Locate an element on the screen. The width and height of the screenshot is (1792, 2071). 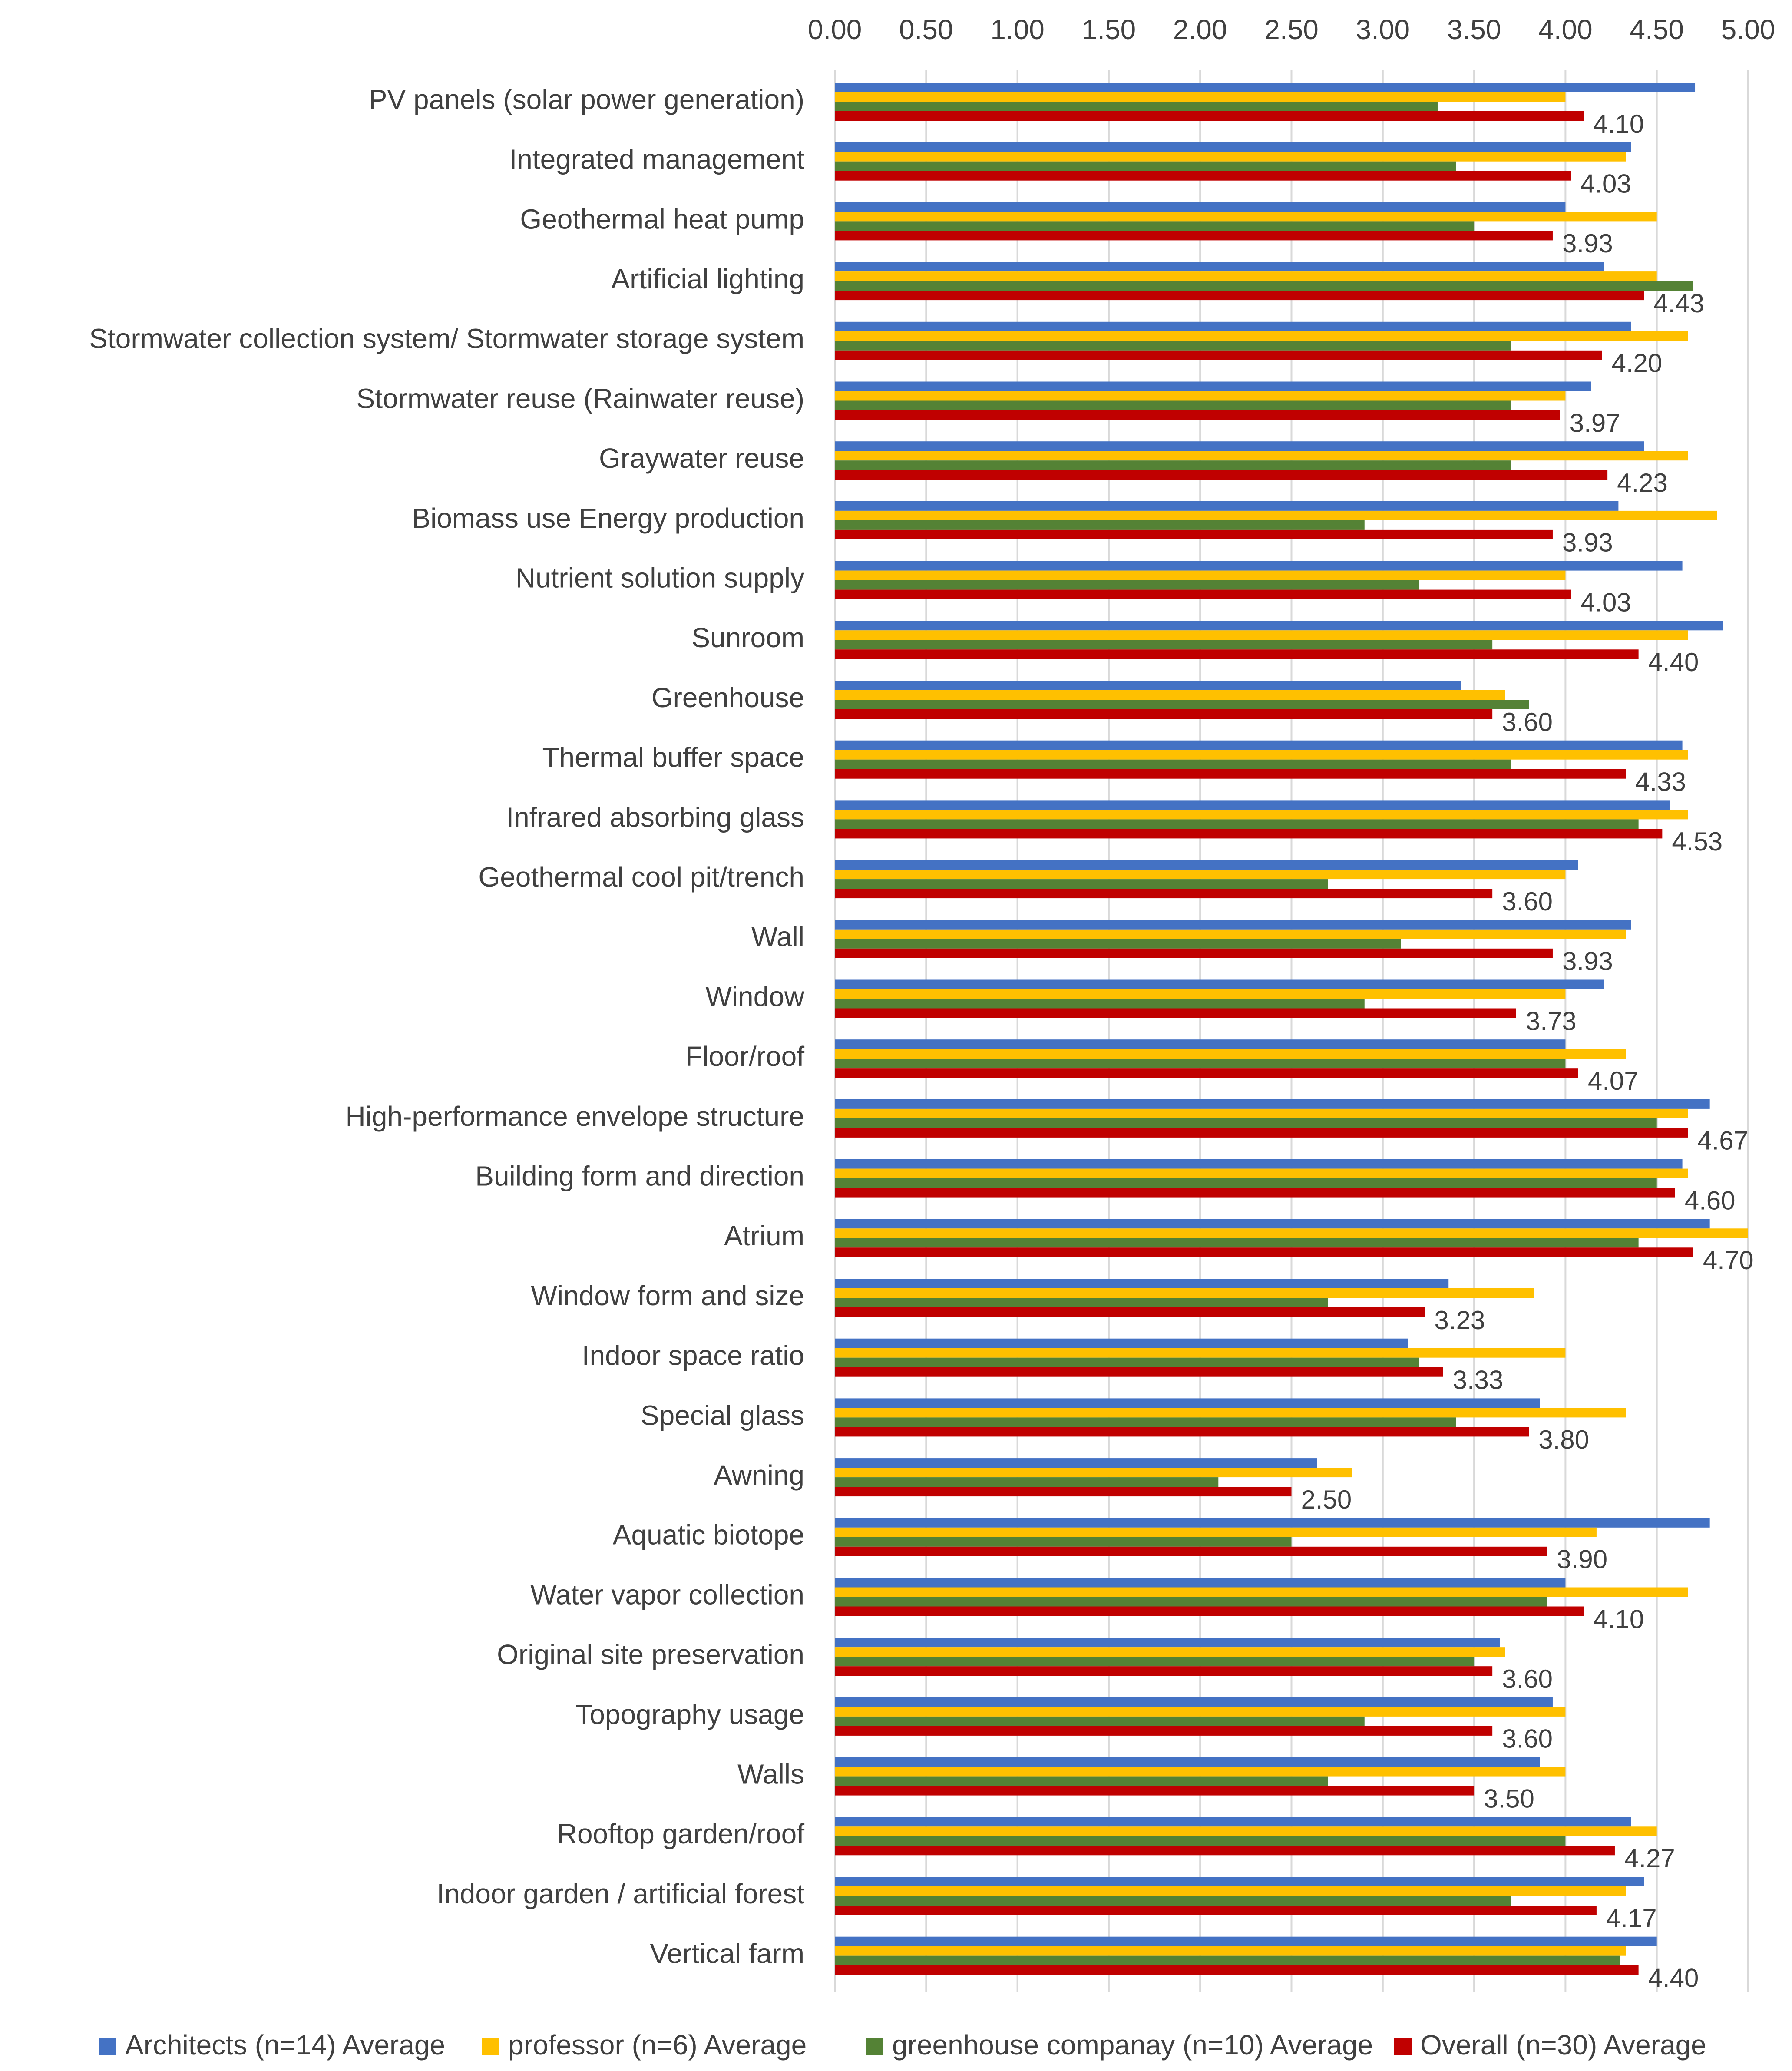
category-label: Integrated management is located at coordinates (657, 159).